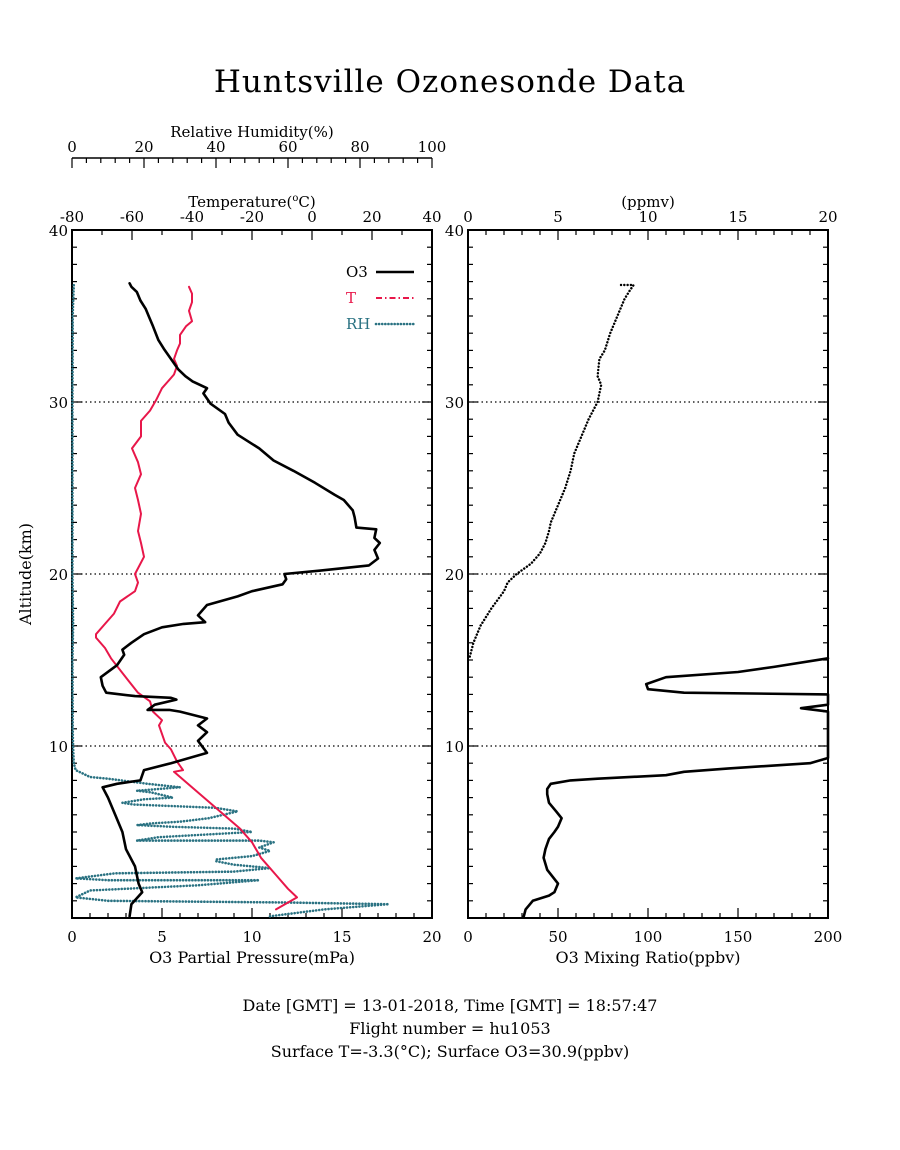 Image resolution: width=900 pixels, height=1150 pixels. Describe the element at coordinates (551, 470) in the screenshot. I see `o3-mixing-ratio-ppmv-line` at that location.